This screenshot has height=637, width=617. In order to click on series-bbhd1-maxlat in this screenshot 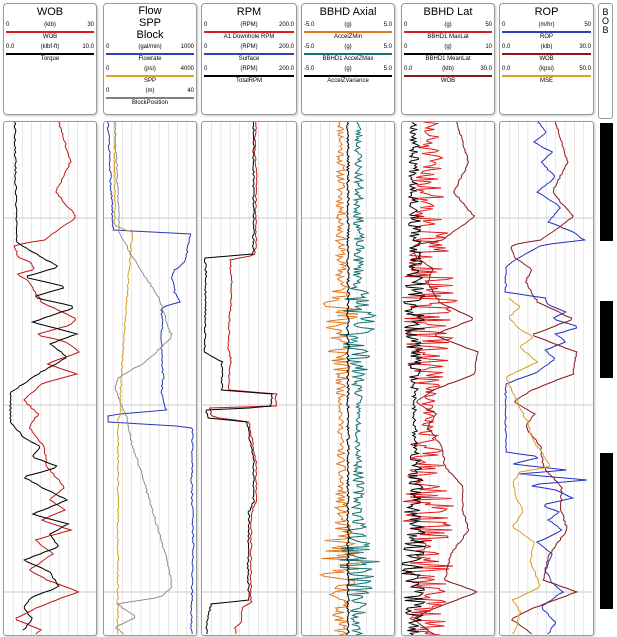, I will do `click(430, 378)`.